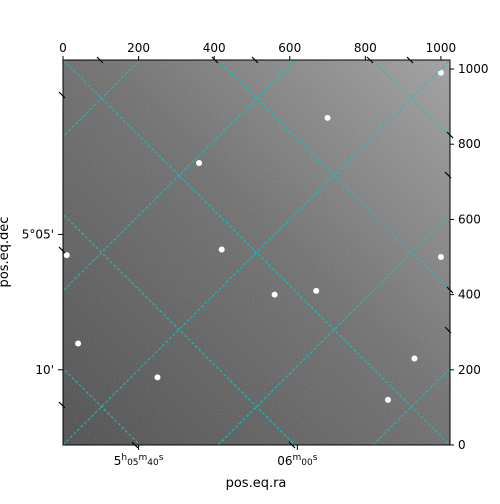 The width and height of the screenshot is (500, 504). Describe the element at coordinates (469, 370) in the screenshot. I see `y-tick-label-1: 200` at that location.